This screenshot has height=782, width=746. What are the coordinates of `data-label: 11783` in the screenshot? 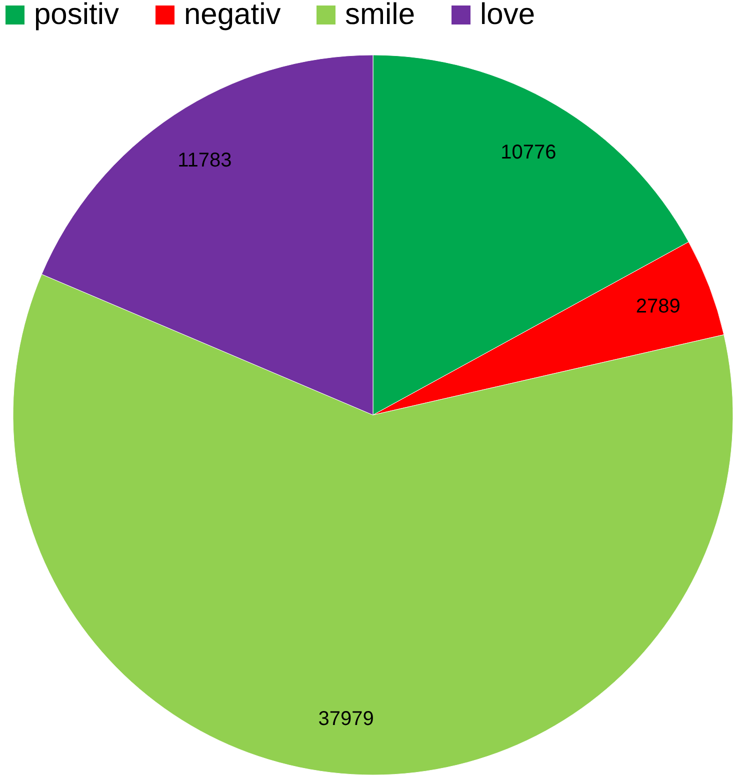 It's located at (205, 161).